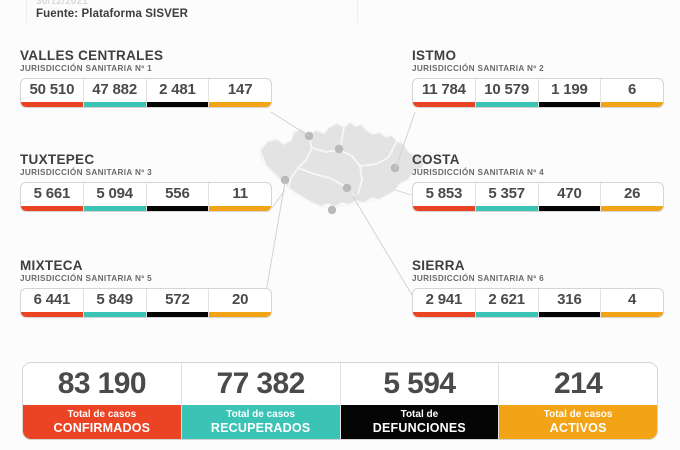 This screenshot has height=450, width=680. I want to click on value-confirmed: 50 510, so click(52, 89).